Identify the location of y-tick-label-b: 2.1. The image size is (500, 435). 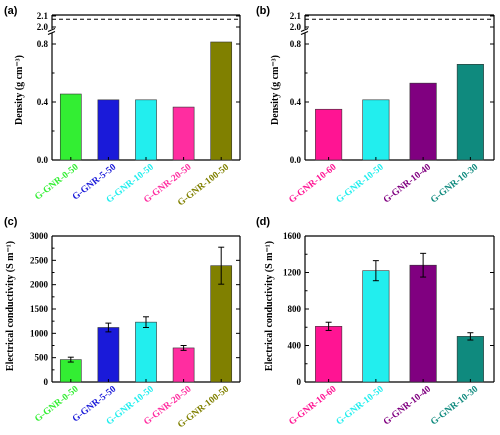
(296, 16).